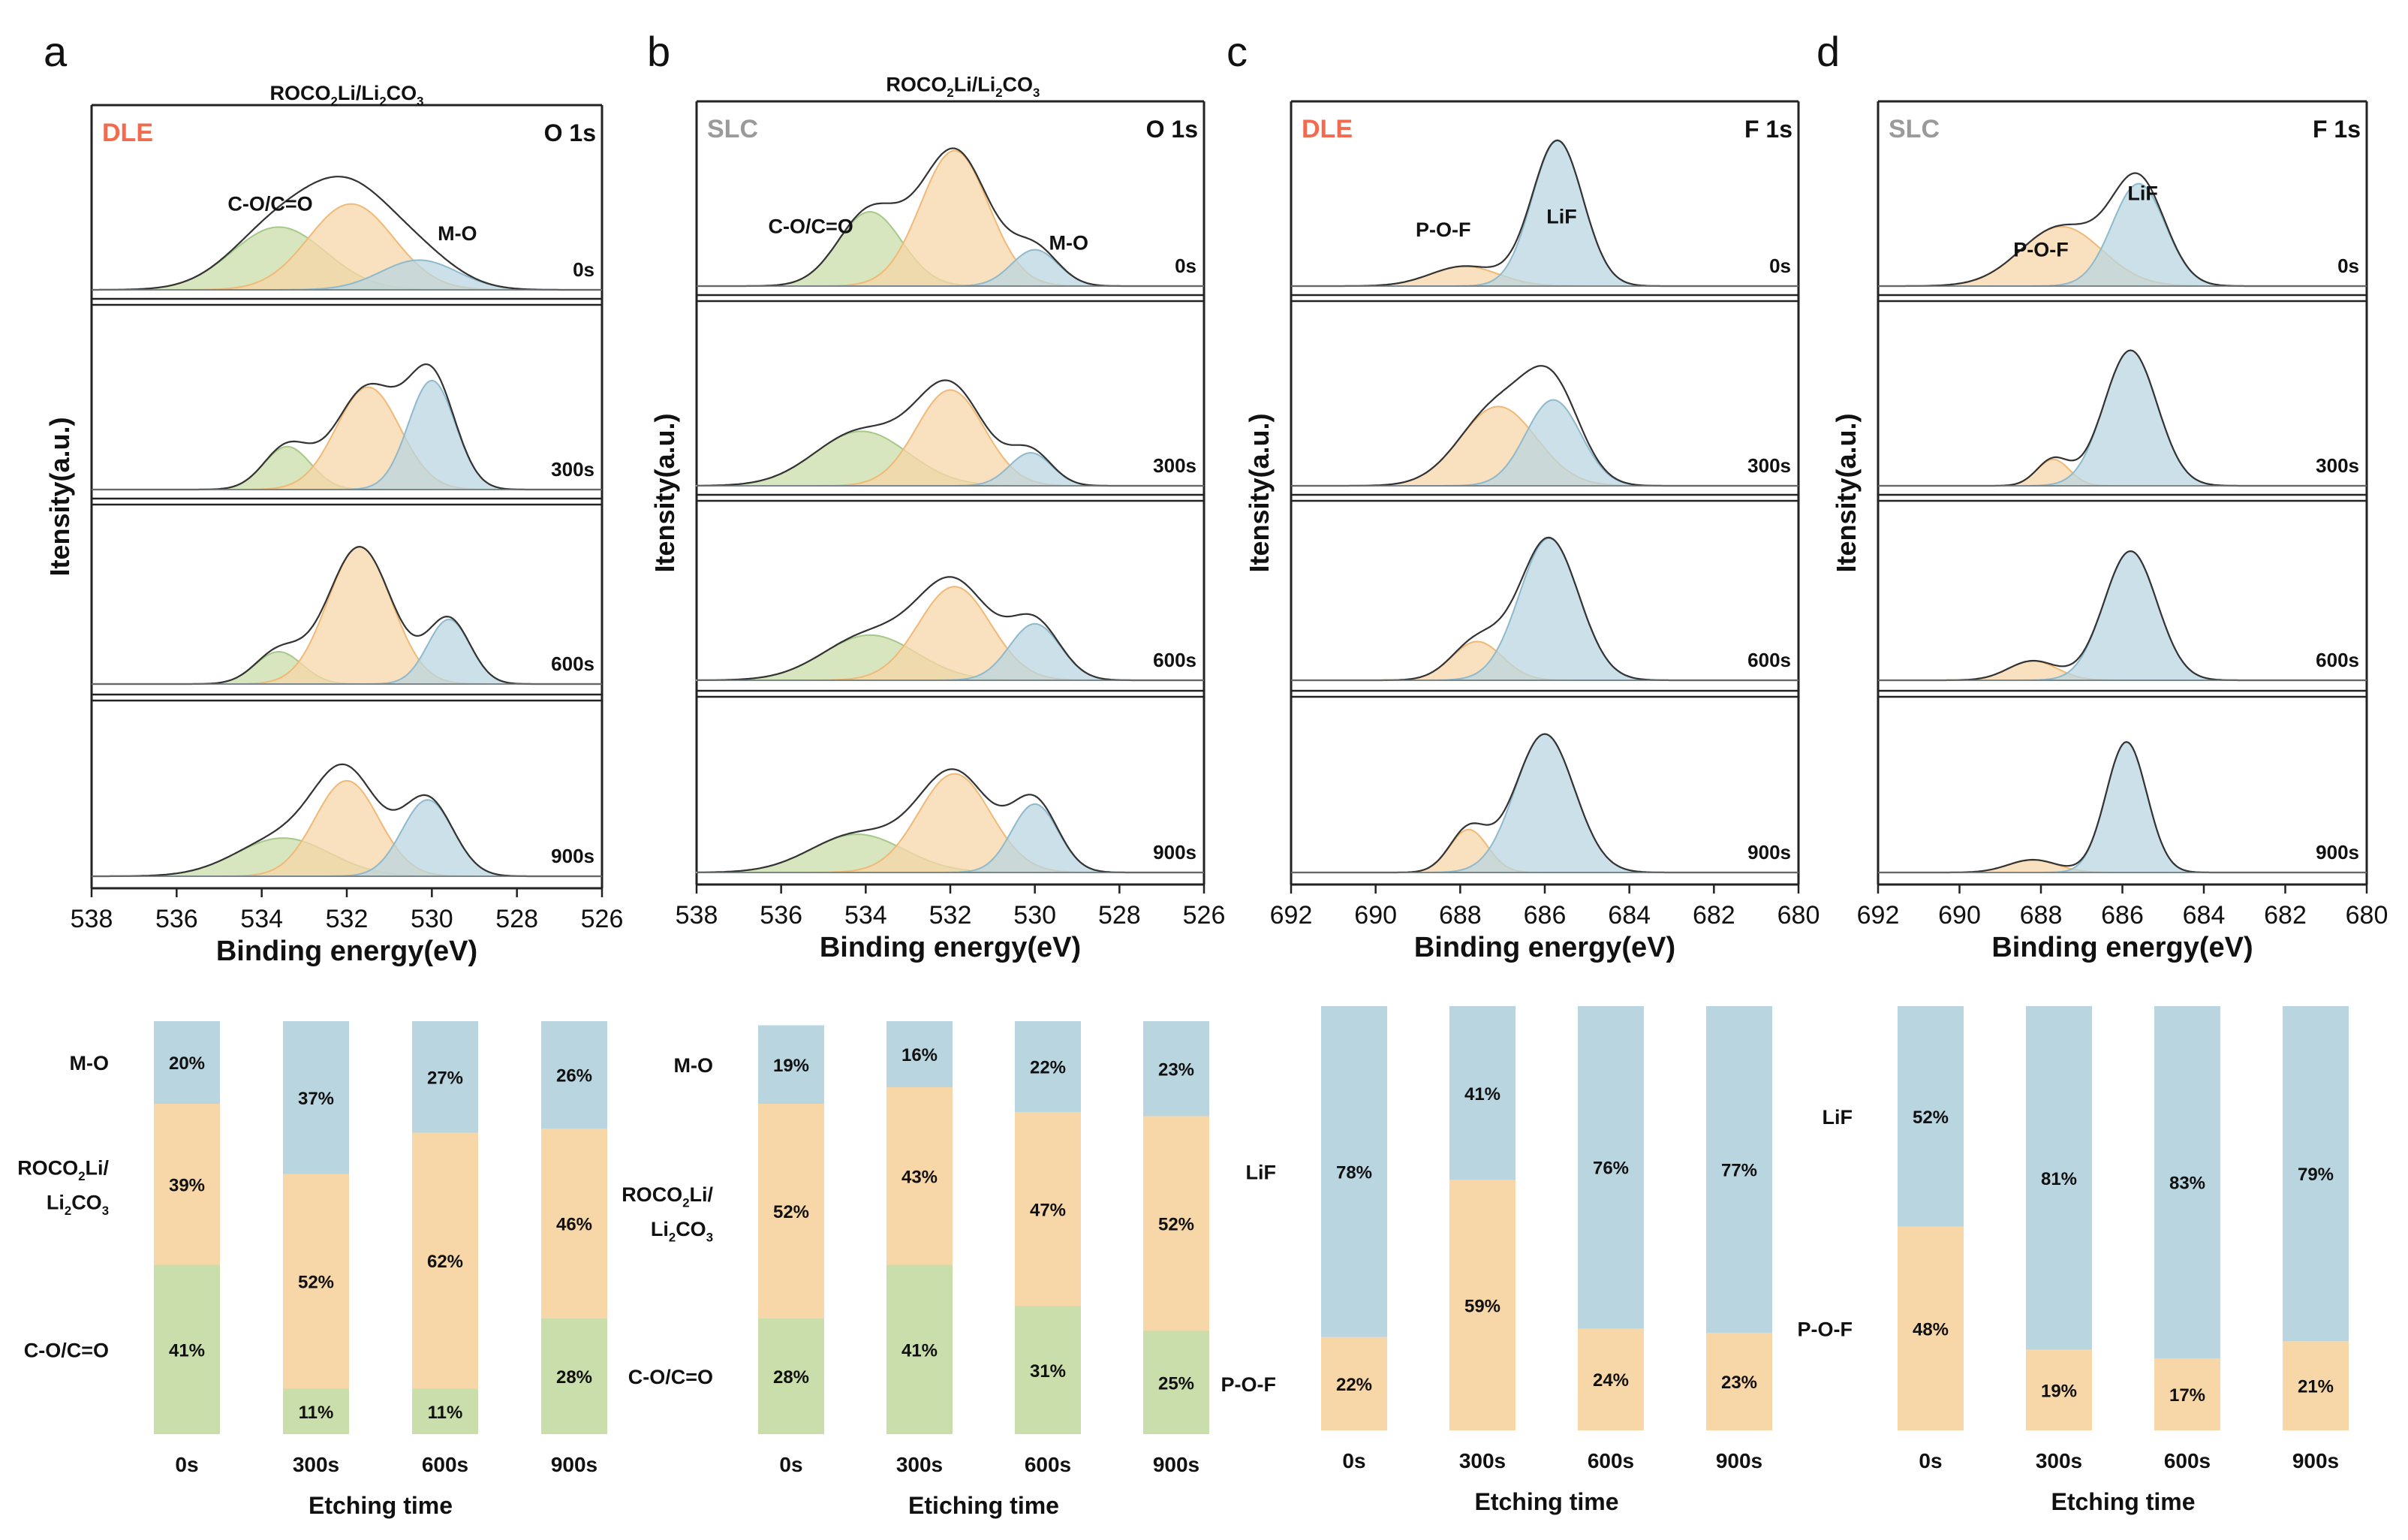 This screenshot has width=2408, height=1540. What do you see at coordinates (187, 1185) in the screenshot?
I see `bar-value-0s: 39%` at bounding box center [187, 1185].